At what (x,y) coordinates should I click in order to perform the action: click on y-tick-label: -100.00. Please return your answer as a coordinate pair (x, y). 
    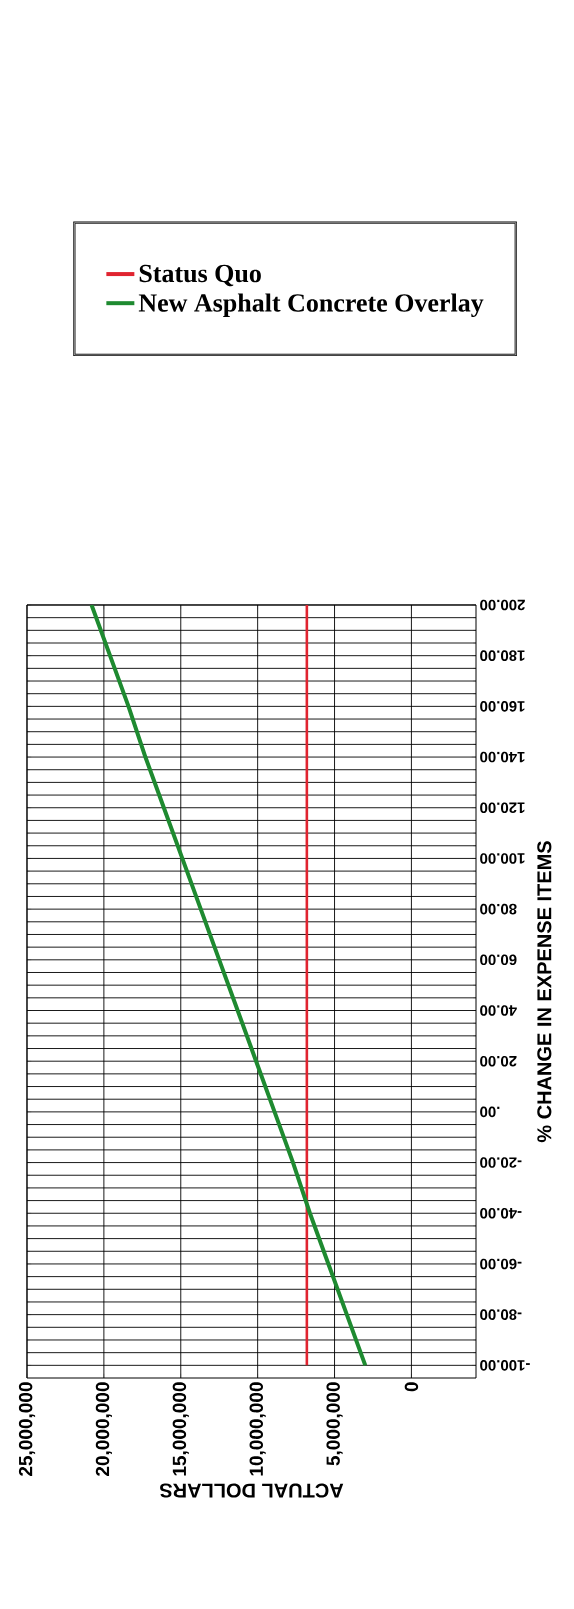
    Looking at the image, I should click on (505, 1365).